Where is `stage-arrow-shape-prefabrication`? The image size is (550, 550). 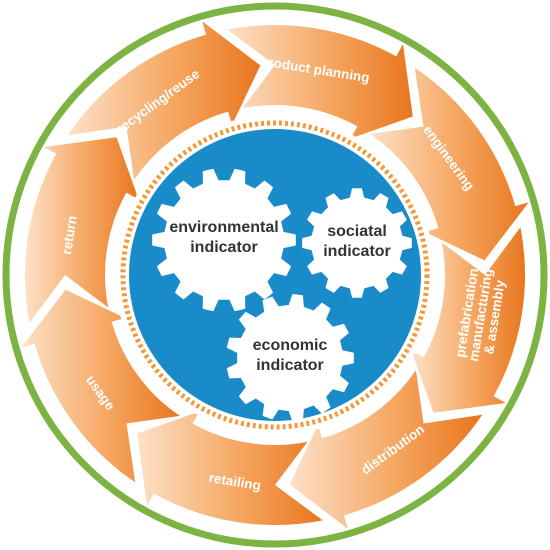
stage-arrow-shape-prefabrication is located at coordinates (468, 320).